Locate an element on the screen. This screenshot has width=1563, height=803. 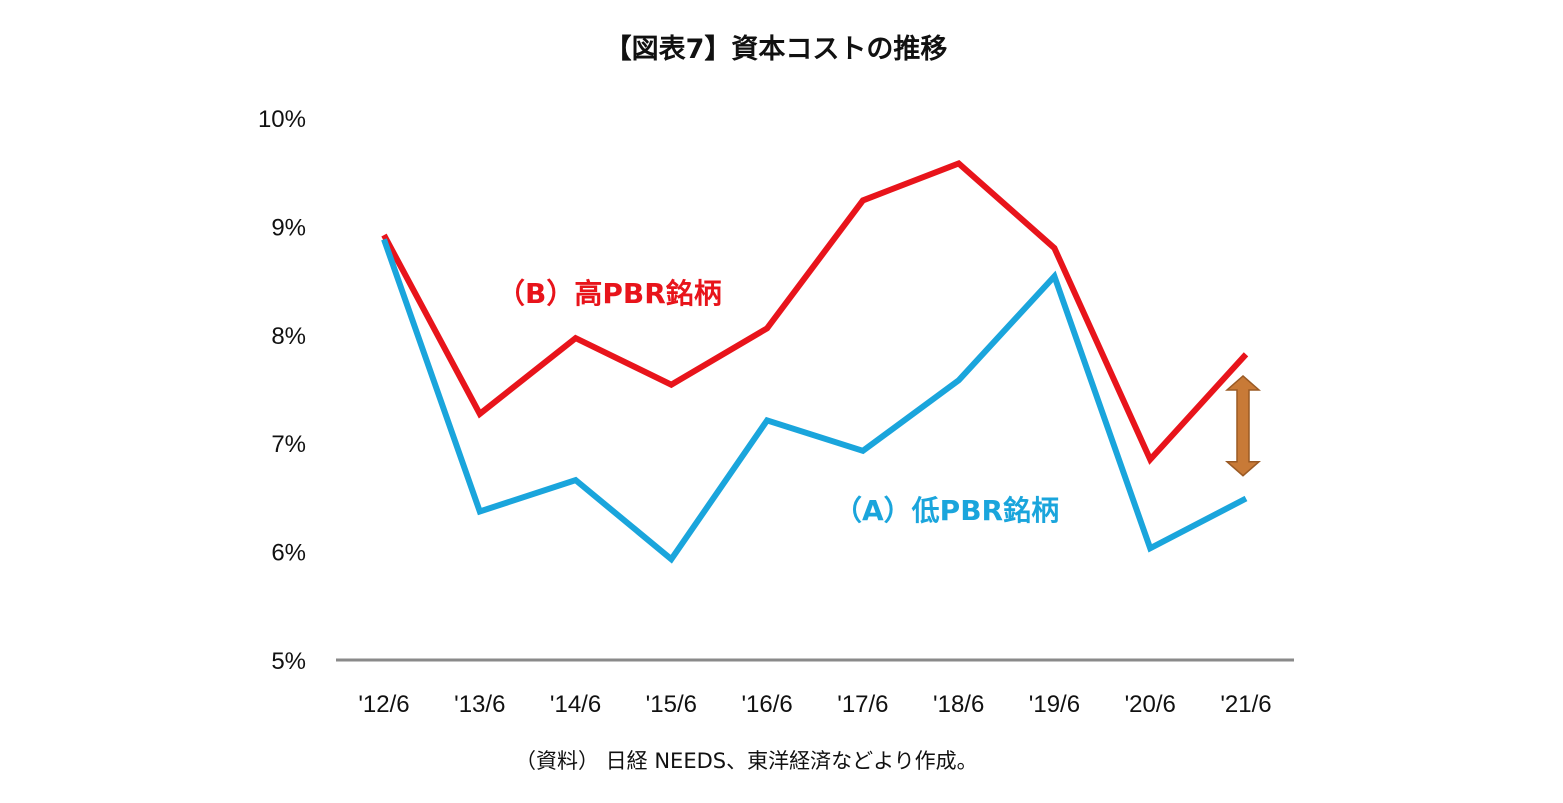
x-tick-label: '15/6 is located at coordinates (671, 704).